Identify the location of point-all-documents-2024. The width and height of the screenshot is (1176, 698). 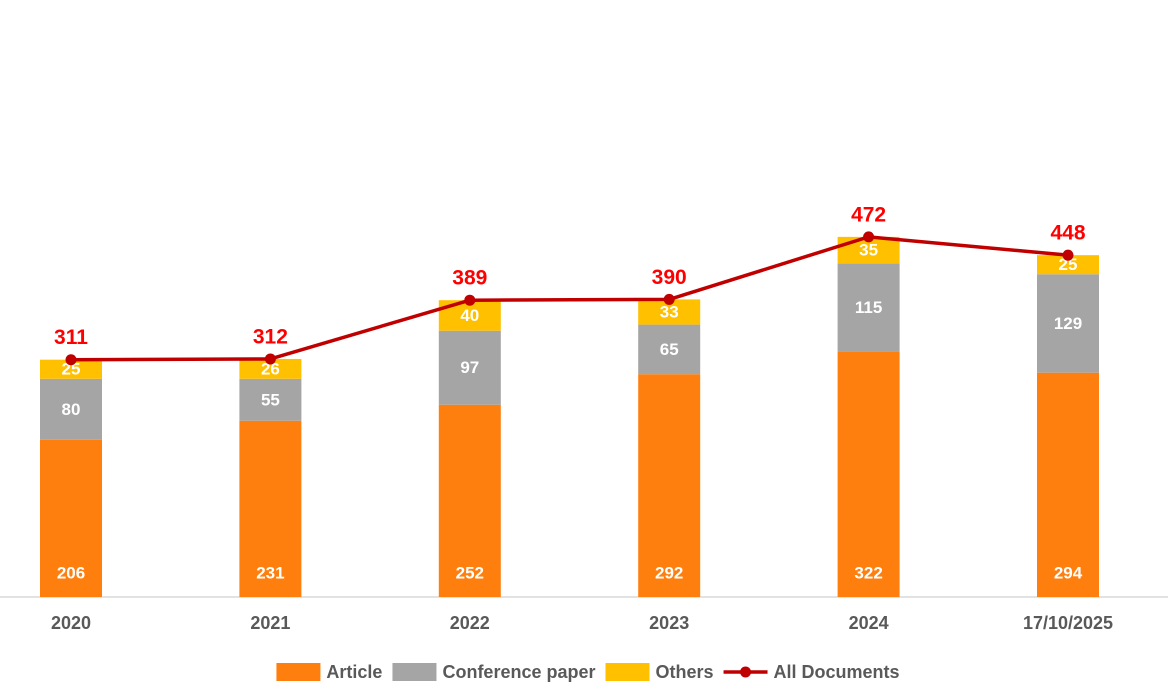
(869, 237).